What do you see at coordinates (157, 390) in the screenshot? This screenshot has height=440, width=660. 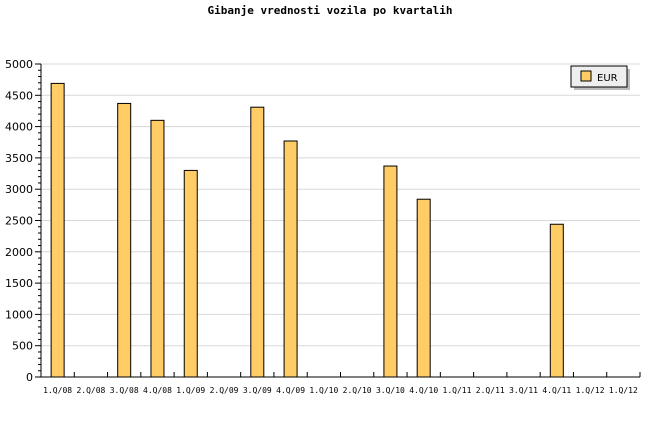 I see `x-tick-label: 4.Q/08` at bounding box center [157, 390].